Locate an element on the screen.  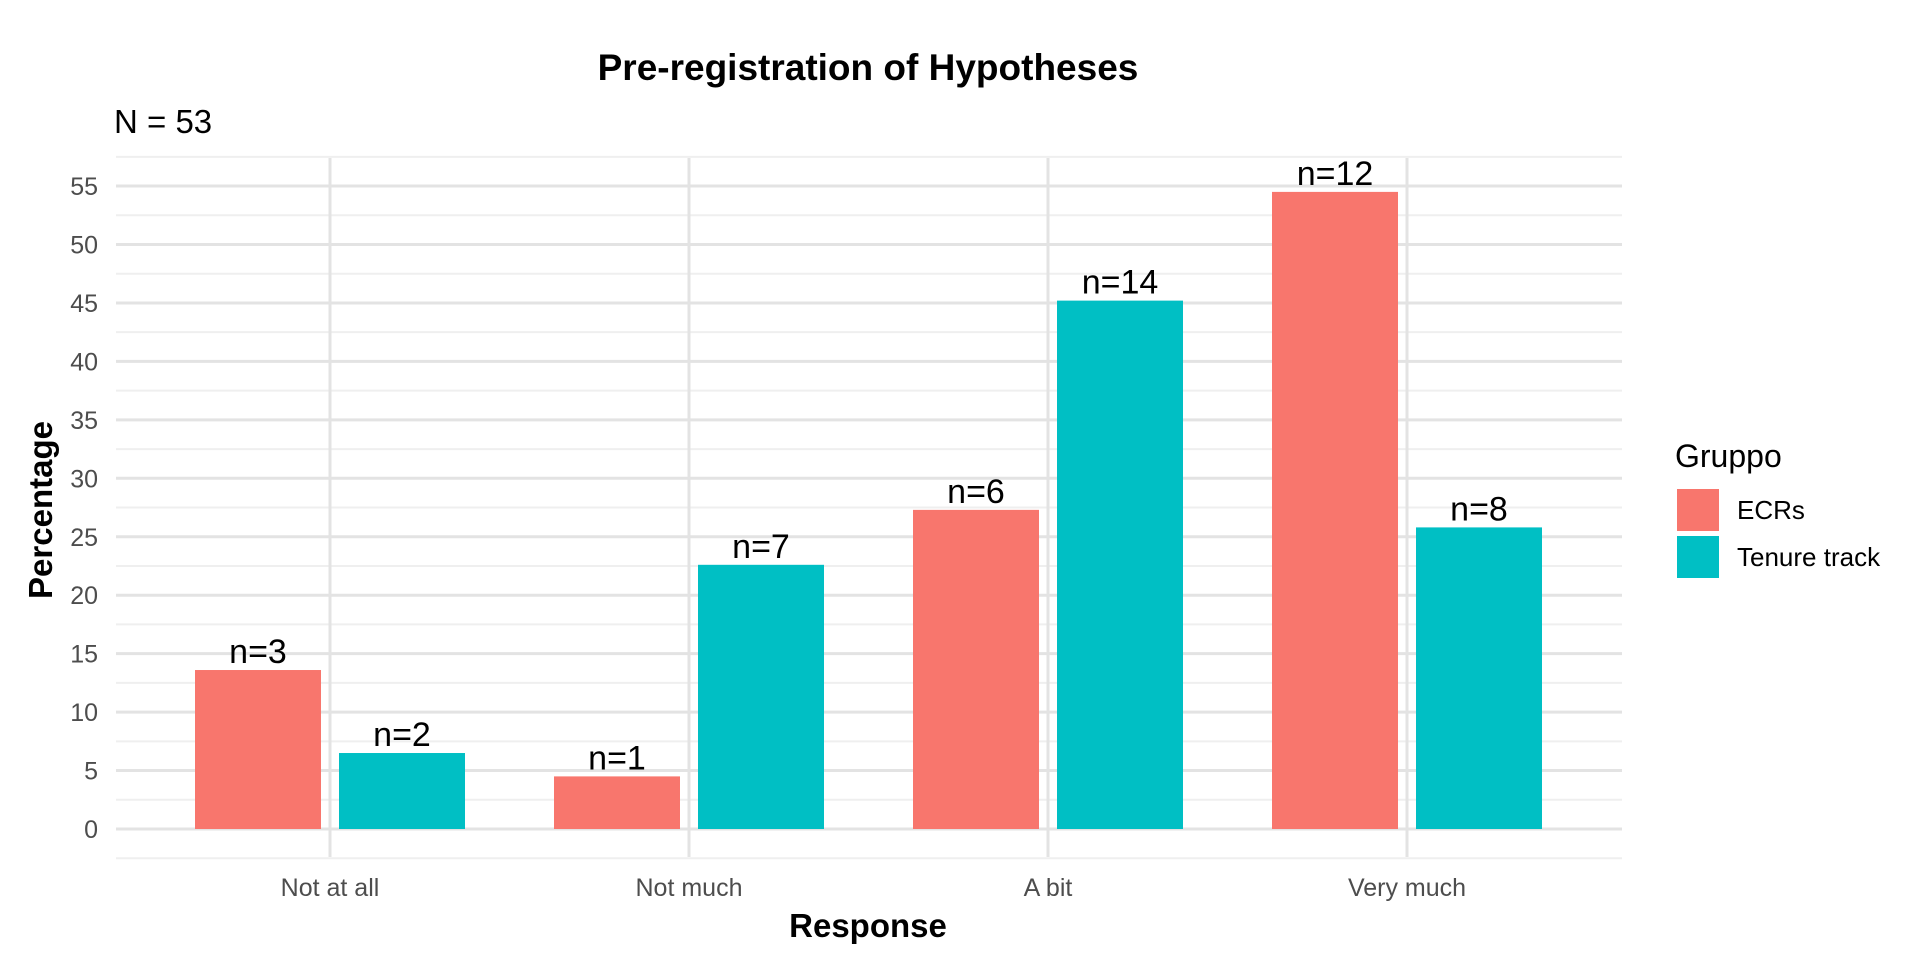
legend: Gruppo ECRs Tenure track is located at coordinates (1778, 508).